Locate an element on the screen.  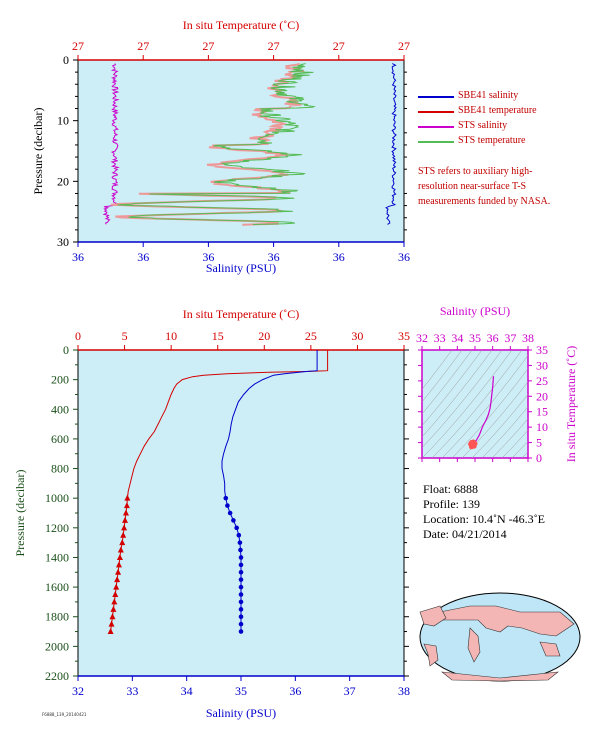
ts-series is located at coordinates (481, 413).